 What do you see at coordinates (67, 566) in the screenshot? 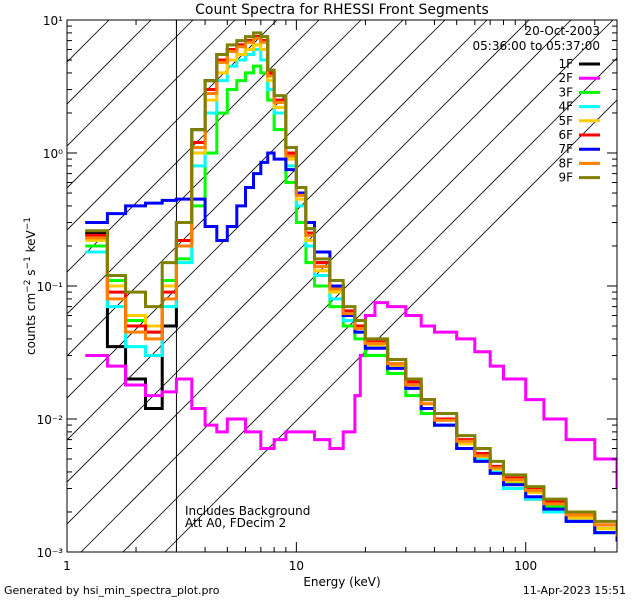
I see `x-tick-label: 1` at bounding box center [67, 566].